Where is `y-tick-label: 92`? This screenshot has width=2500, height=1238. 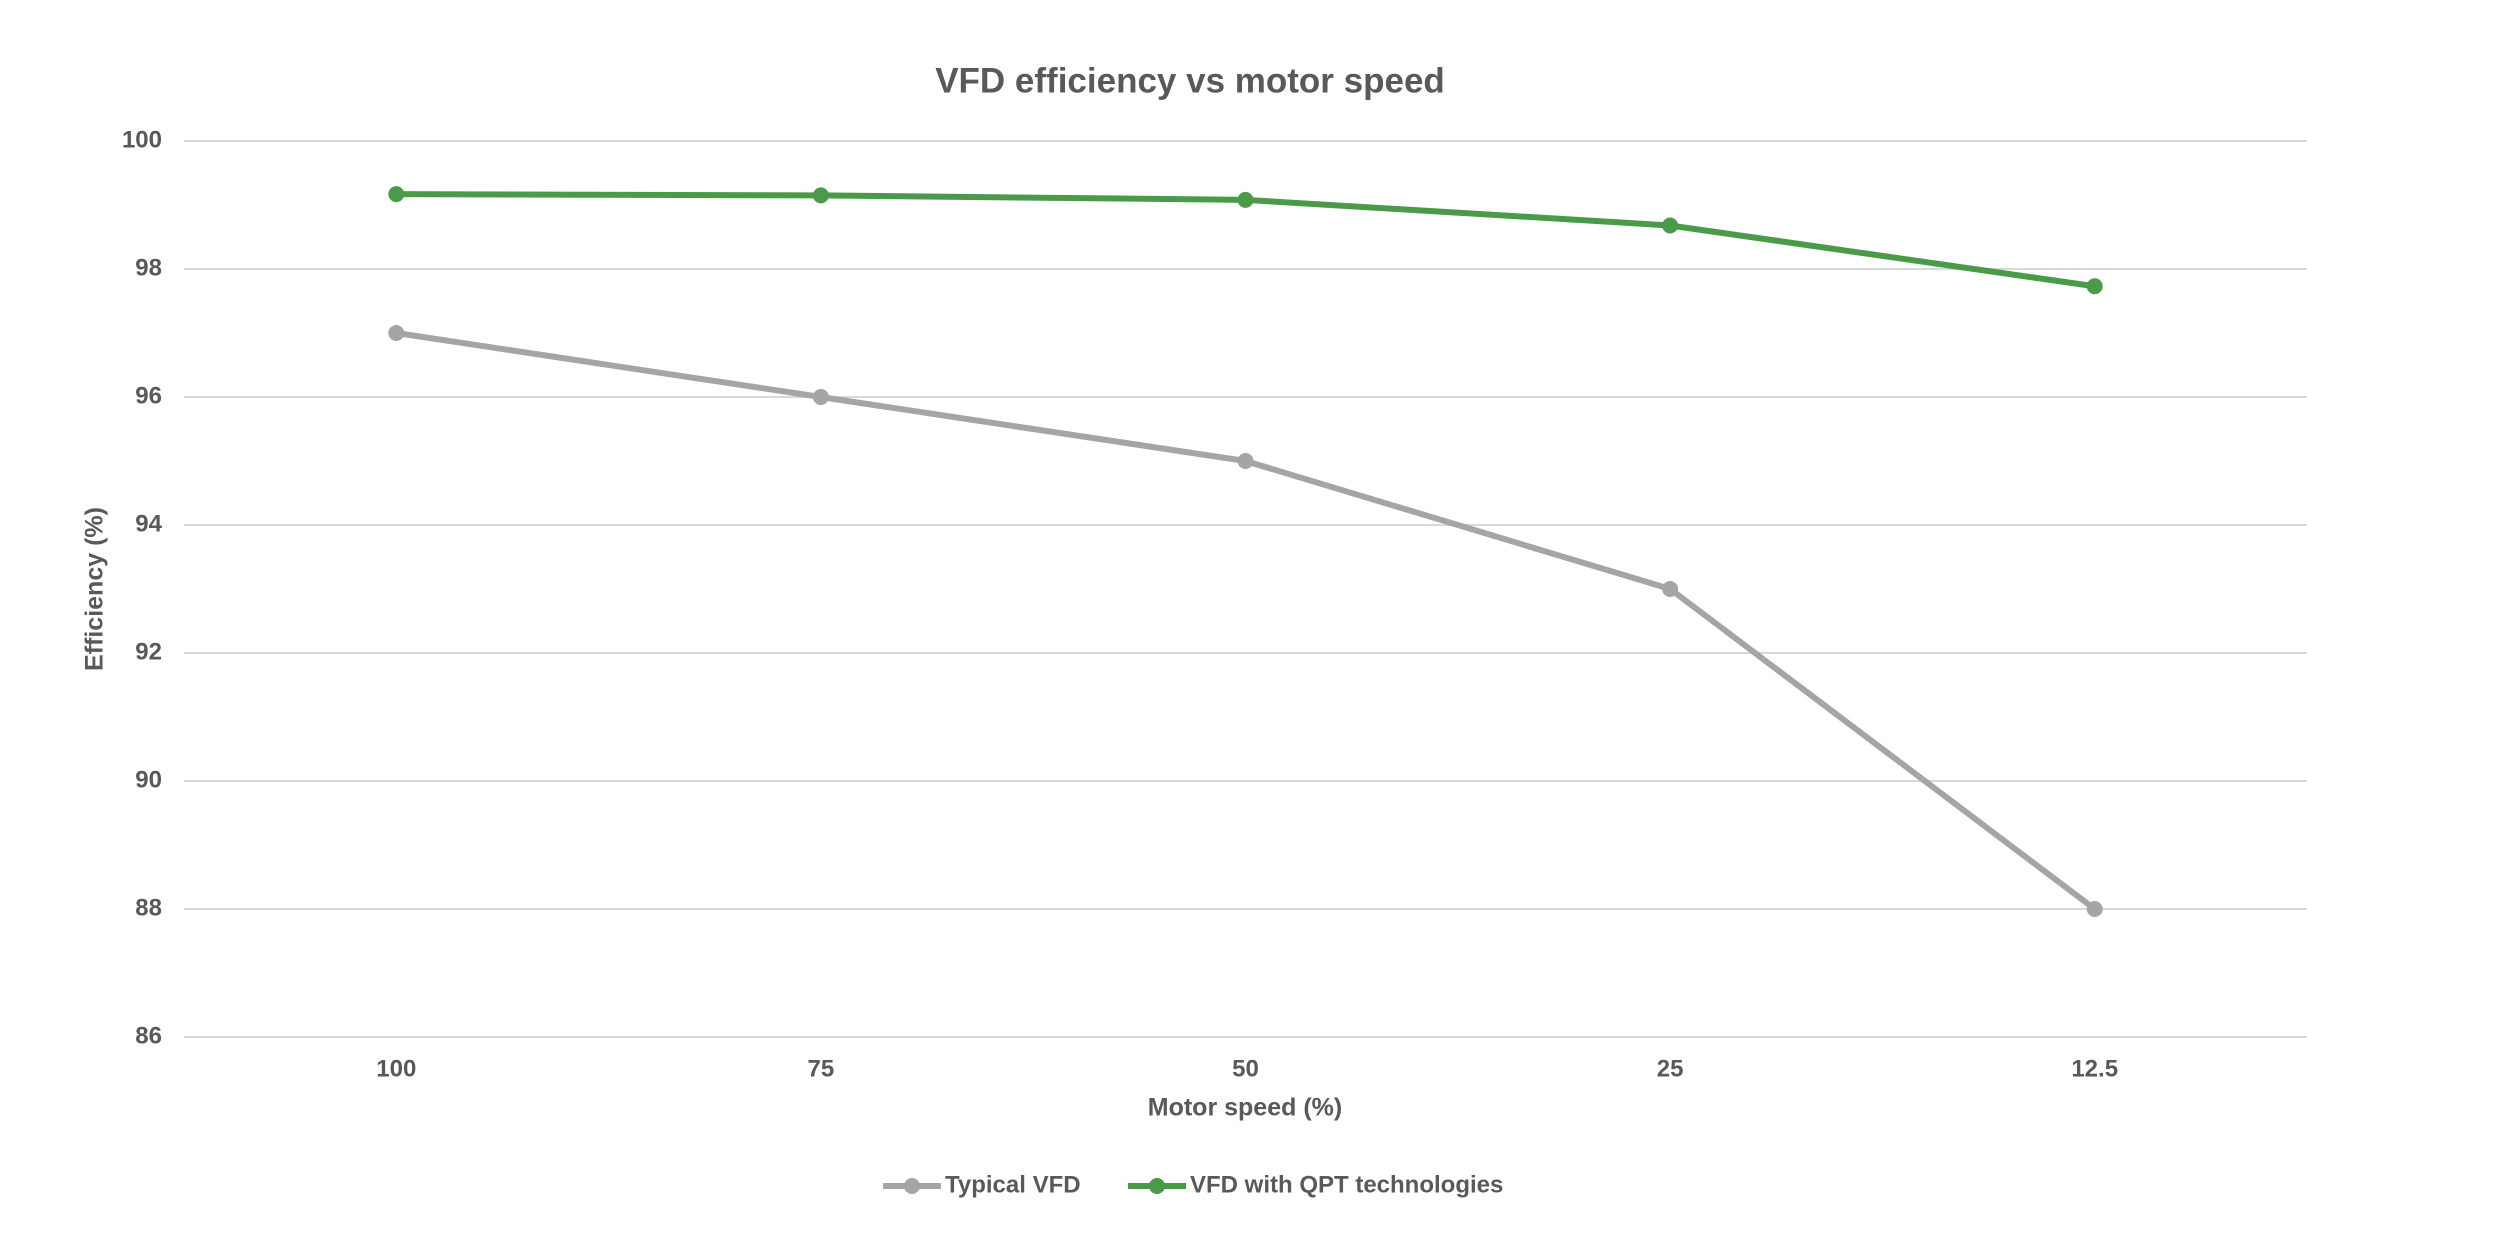 y-tick-label: 92 is located at coordinates (148, 651).